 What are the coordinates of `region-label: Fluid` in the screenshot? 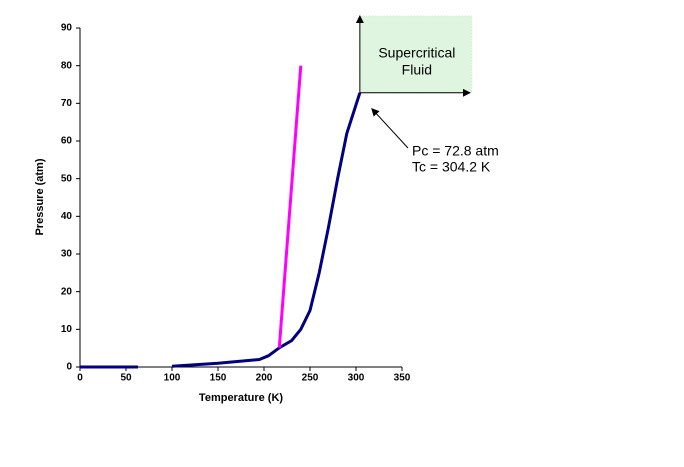 It's located at (417, 70).